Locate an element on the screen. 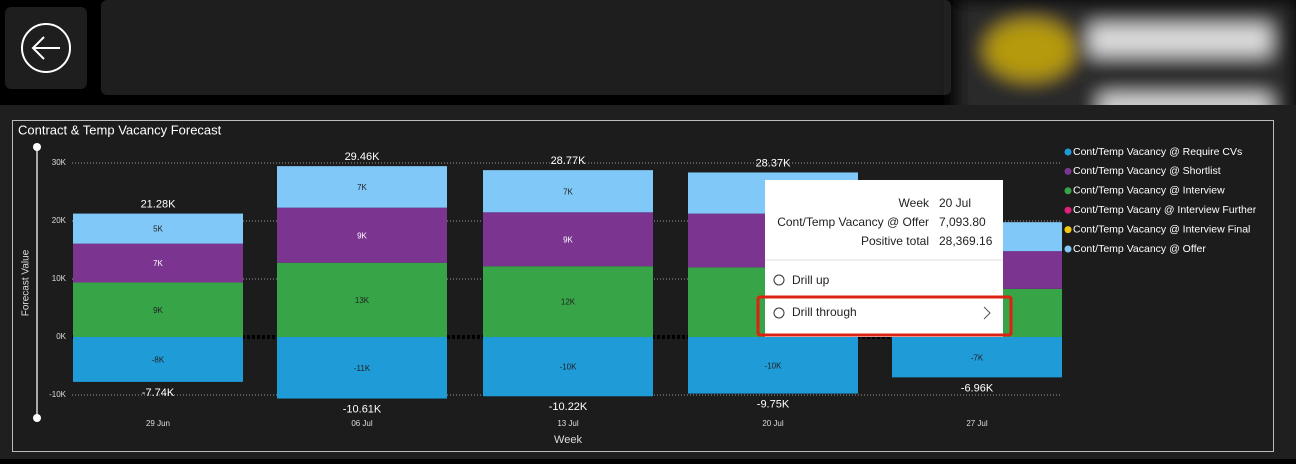 This screenshot has height=464, width=1296. total-label: -10.22K is located at coordinates (568, 407).